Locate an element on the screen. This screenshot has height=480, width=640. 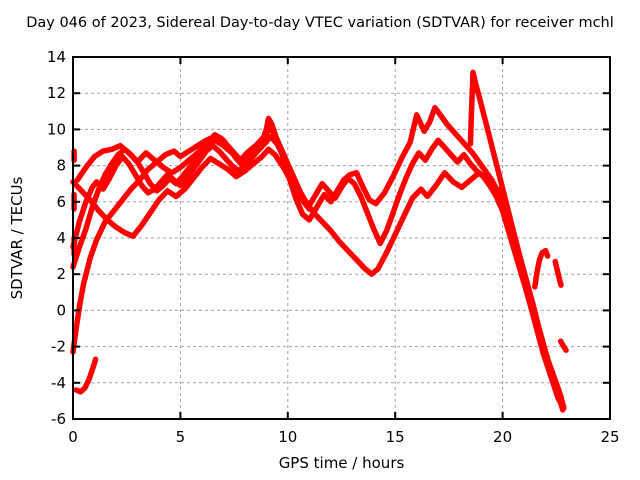
y-tick-label: 14 is located at coordinates (56, 57).